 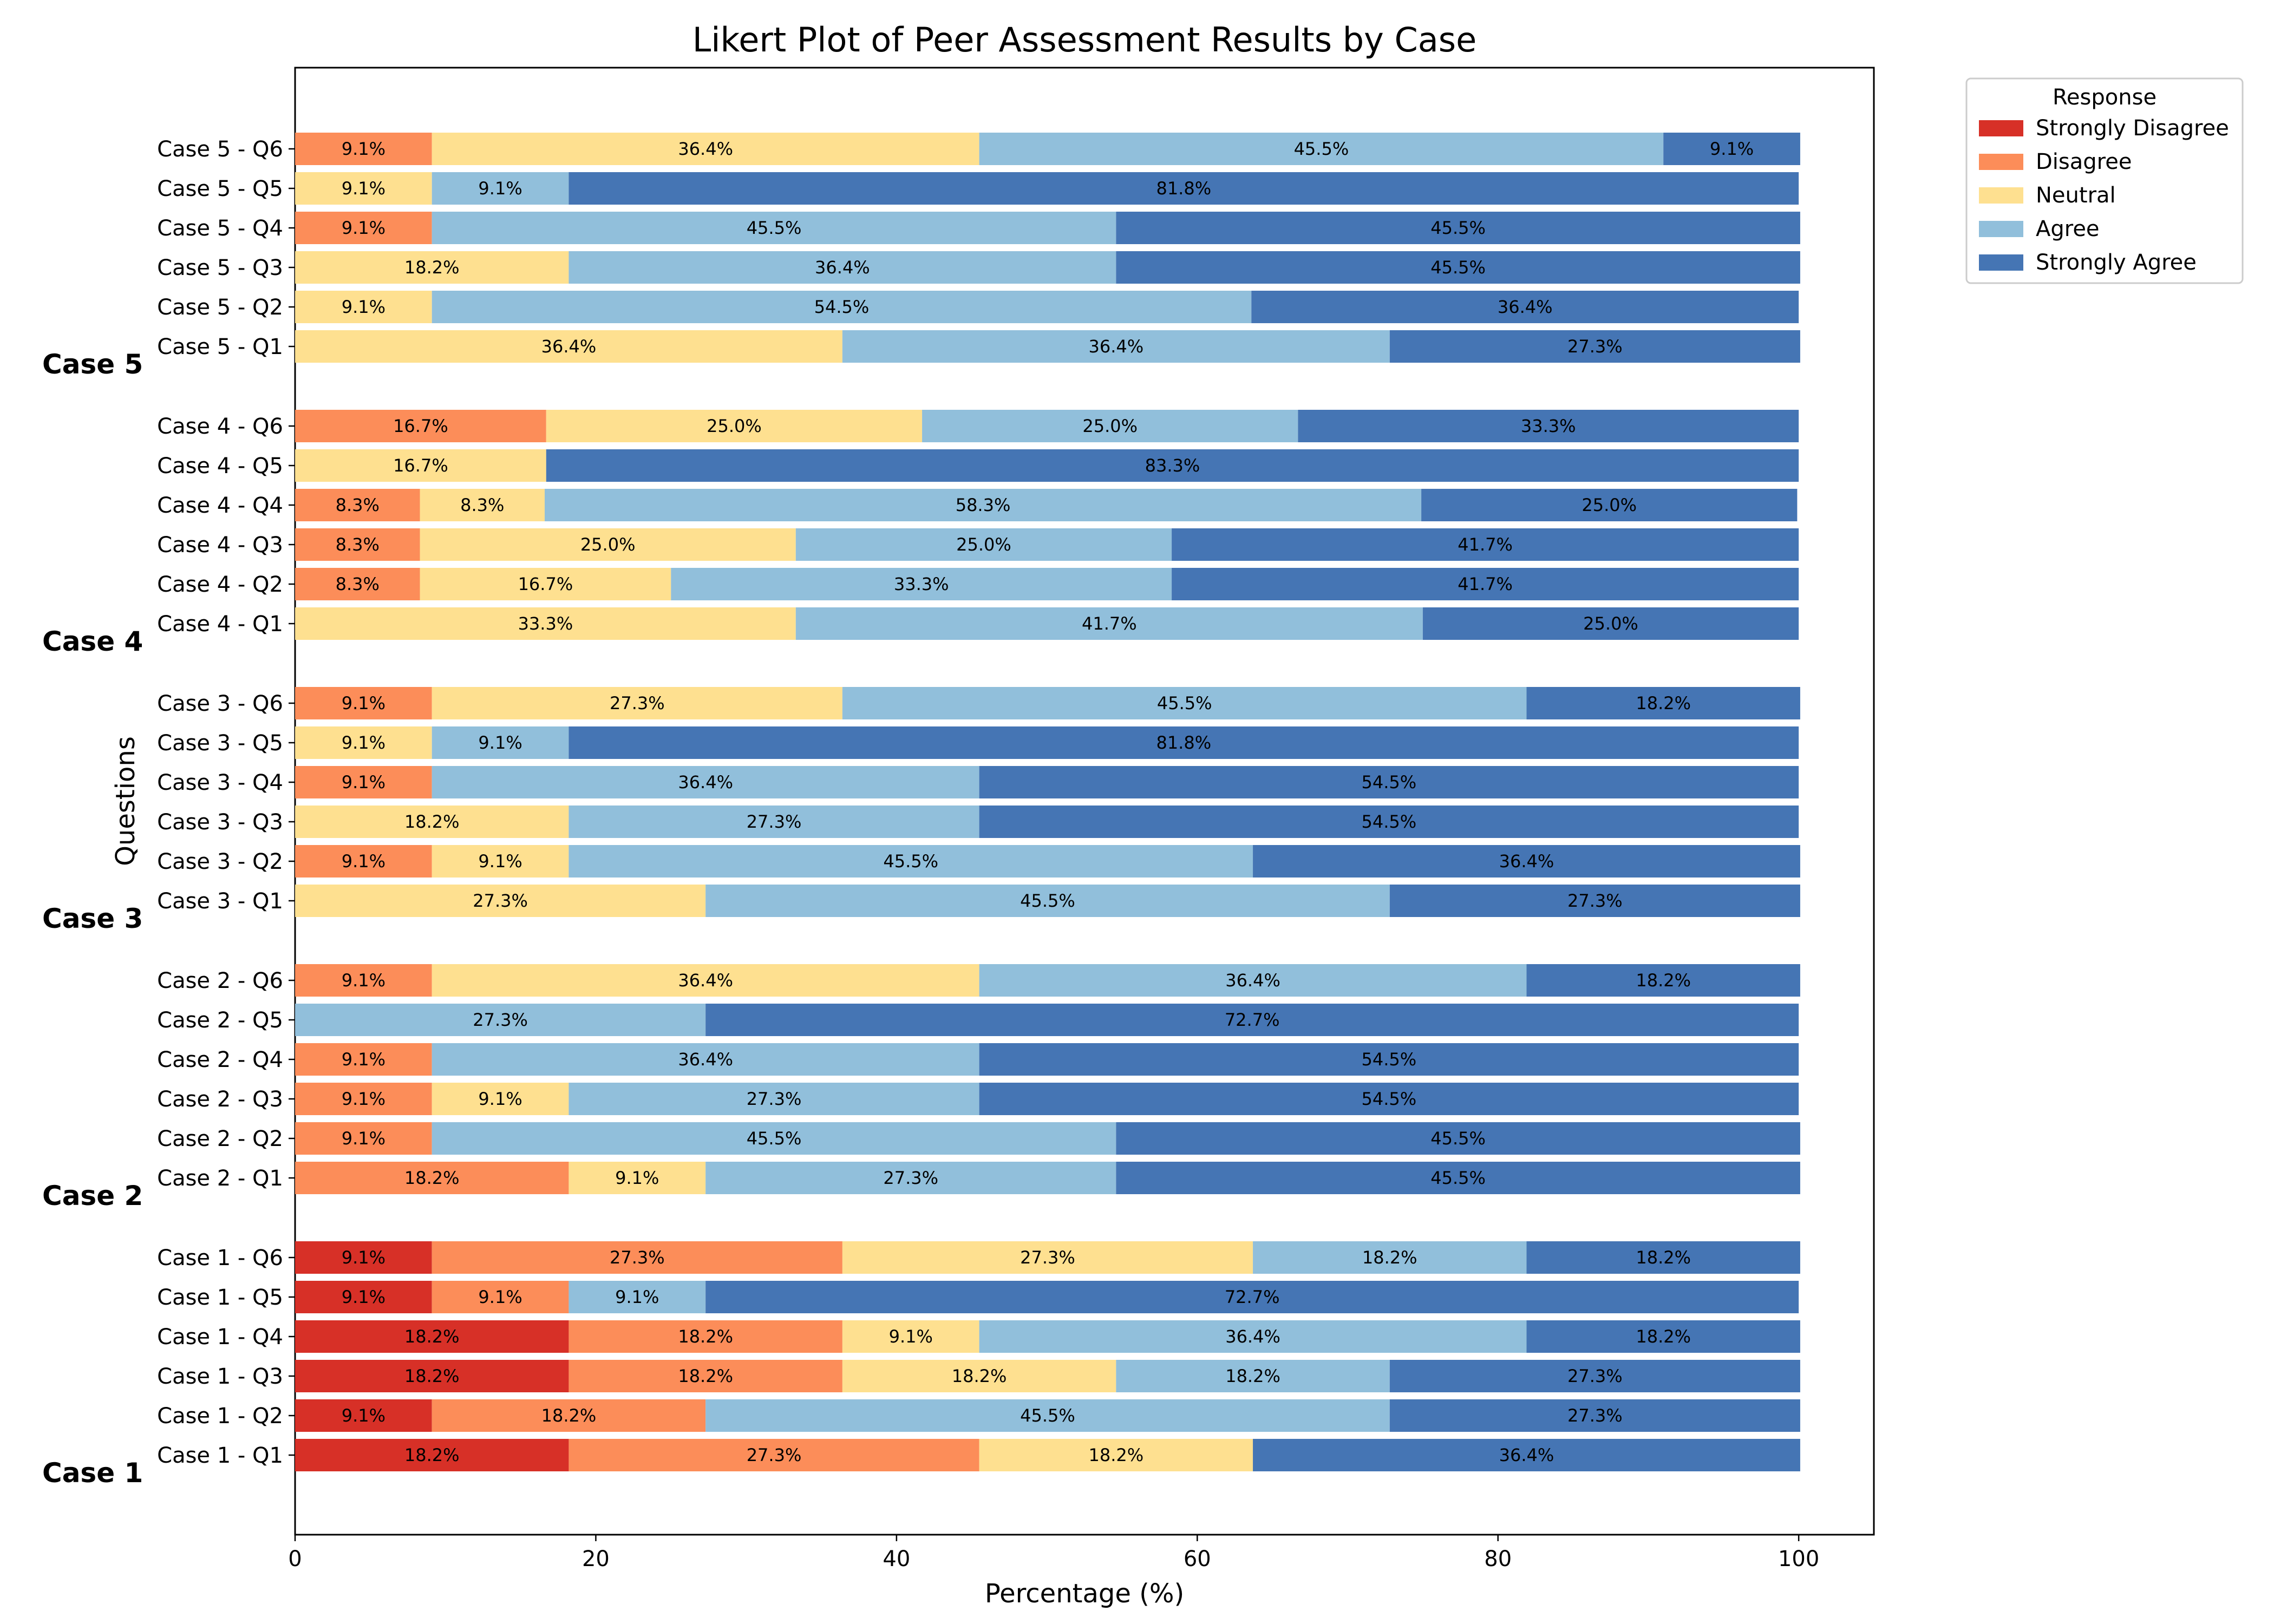 I want to click on y-tick-label: Case 2 - Q4, so click(x=220, y=1059).